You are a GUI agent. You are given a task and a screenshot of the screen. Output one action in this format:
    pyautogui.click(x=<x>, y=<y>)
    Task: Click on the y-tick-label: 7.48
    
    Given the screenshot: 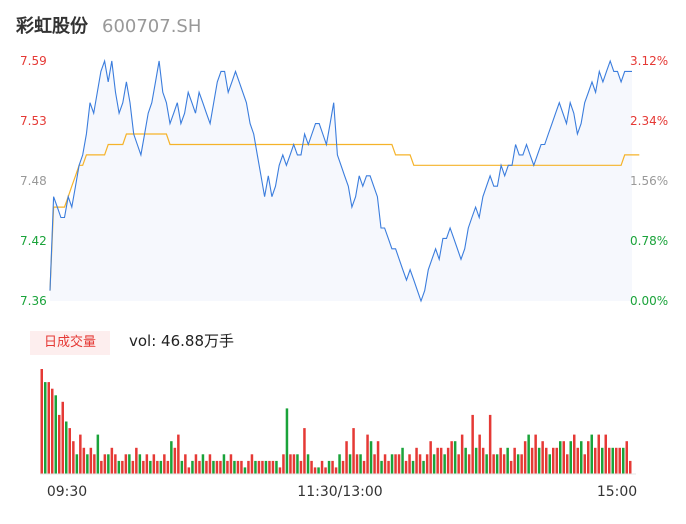 What is the action you would take?
    pyautogui.click(x=33, y=181)
    